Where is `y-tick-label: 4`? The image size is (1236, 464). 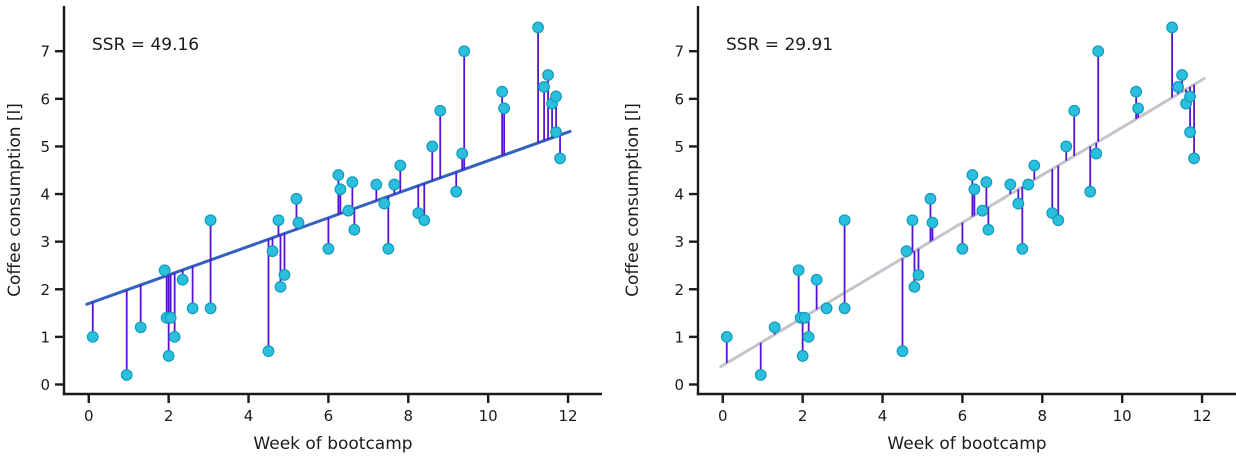
y-tick-label: 4 is located at coordinates (679, 195).